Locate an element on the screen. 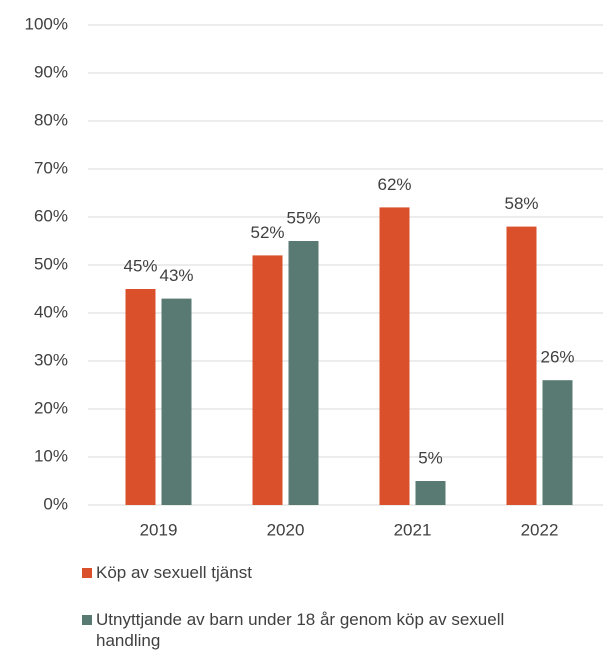 This screenshot has width=603, height=666. y-tick-label: 80% is located at coordinates (51, 119).